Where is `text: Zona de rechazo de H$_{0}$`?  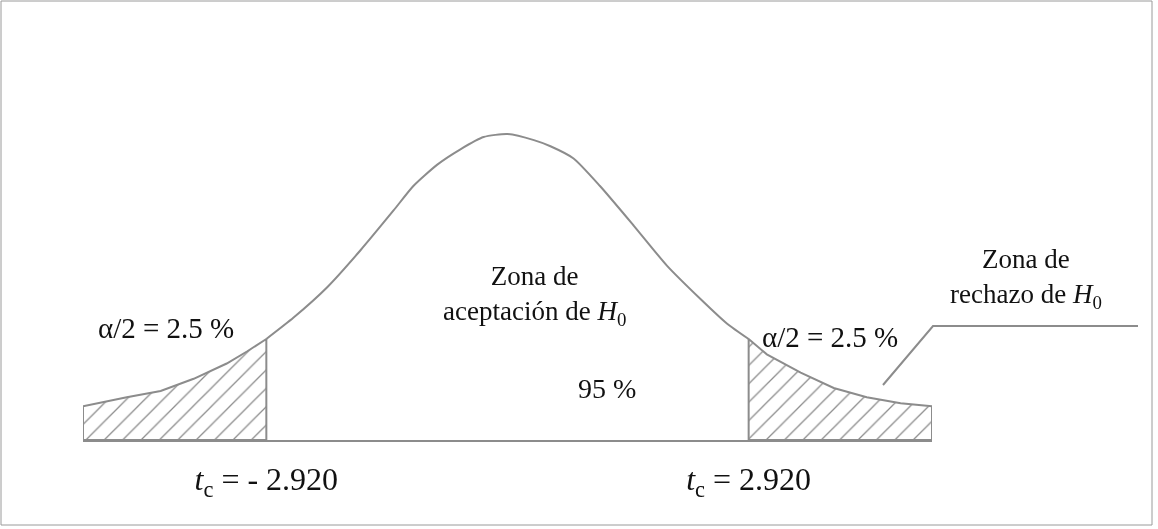
text: Zona de rechazo de H$_{0}$ is located at coordinates (1026, 278).